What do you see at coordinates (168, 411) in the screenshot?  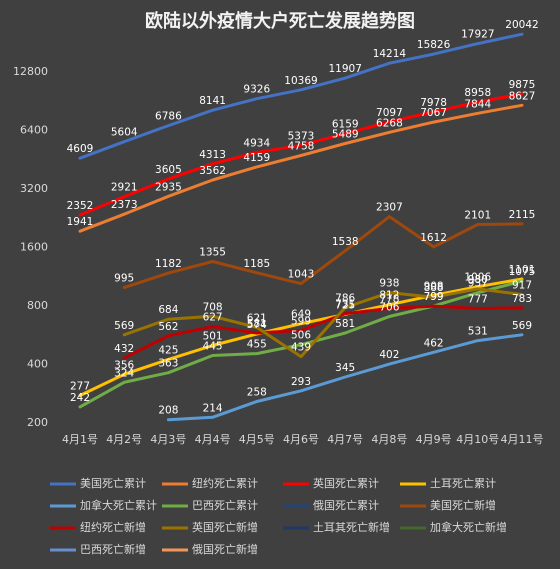 I see `data-label: 208` at bounding box center [168, 411].